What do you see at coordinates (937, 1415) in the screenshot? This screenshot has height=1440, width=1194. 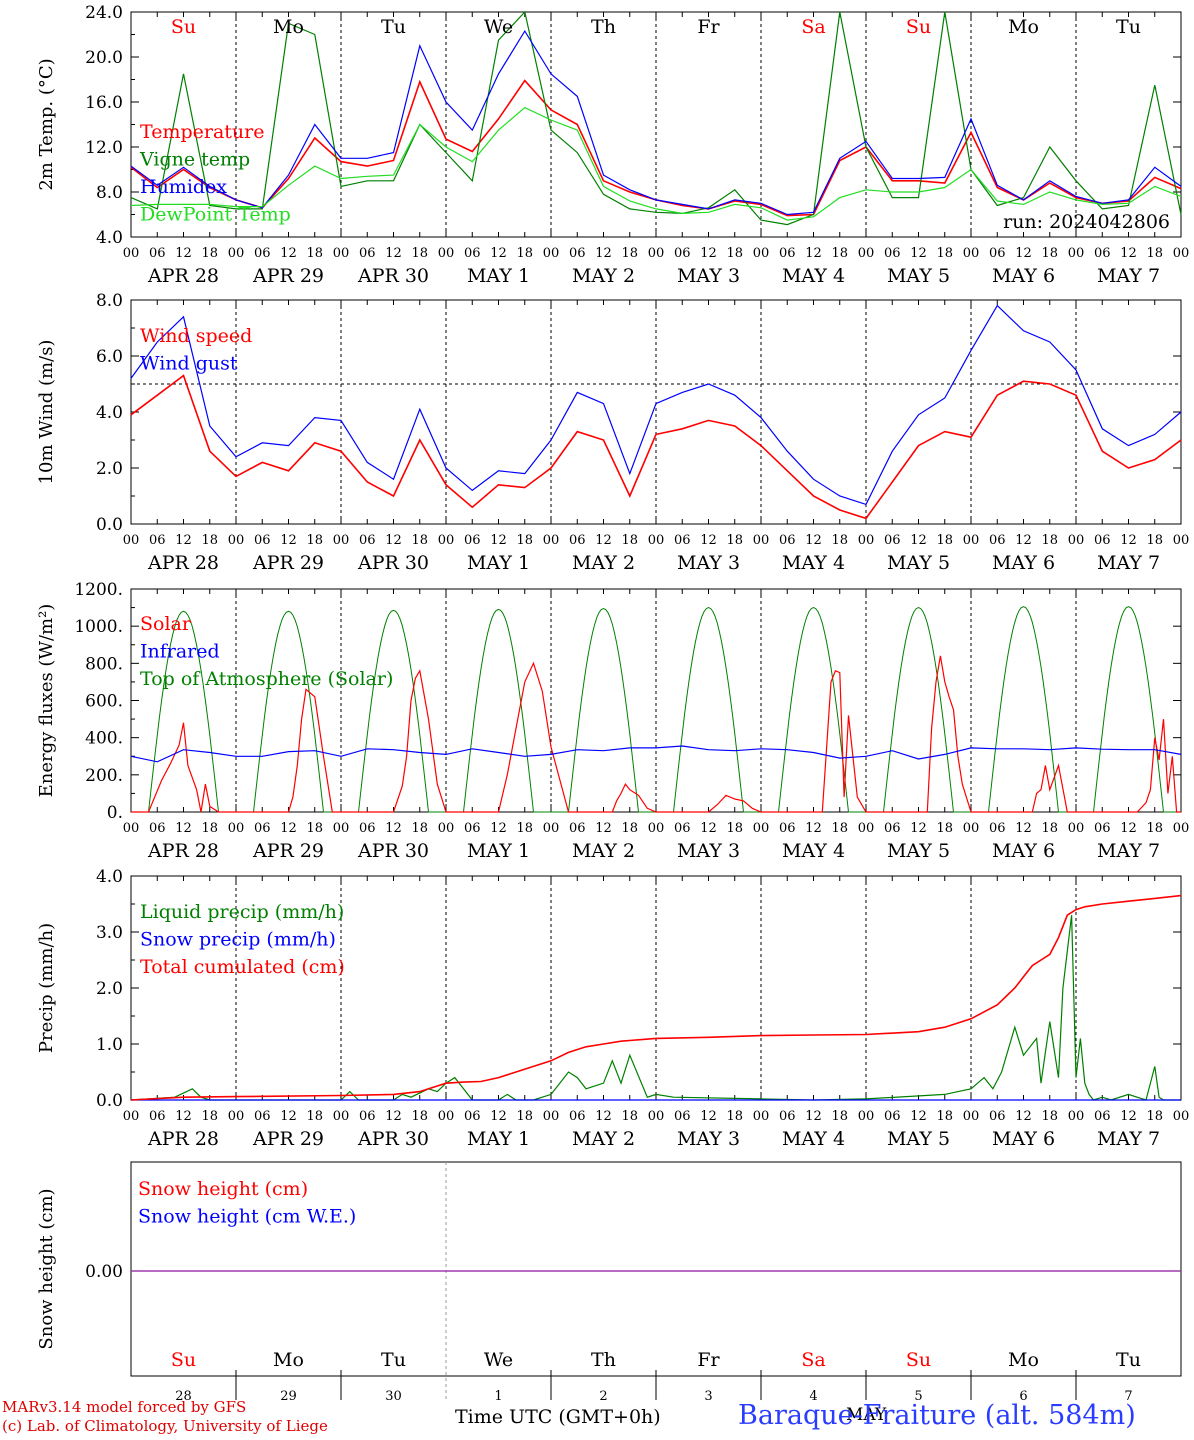 I see `station-name: Baraque-Fraiture (alt. 584m)` at bounding box center [937, 1415].